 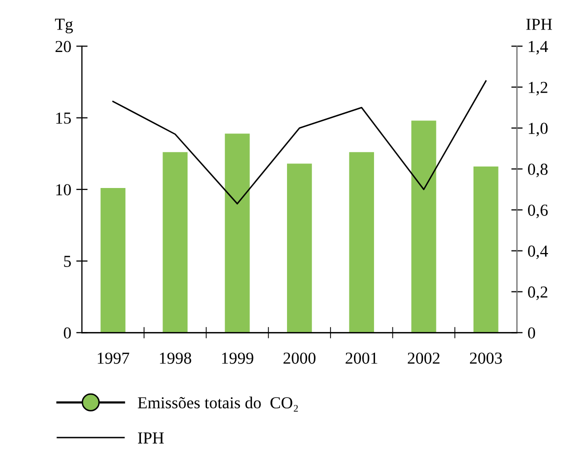 What do you see at coordinates (532, 333) in the screenshot?
I see `y2-tick-label: 0` at bounding box center [532, 333].